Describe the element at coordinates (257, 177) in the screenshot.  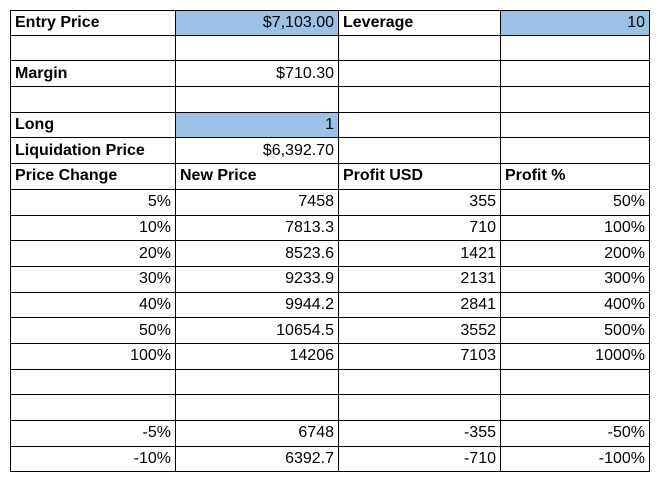
I see `header-new-price: New Price` at that location.